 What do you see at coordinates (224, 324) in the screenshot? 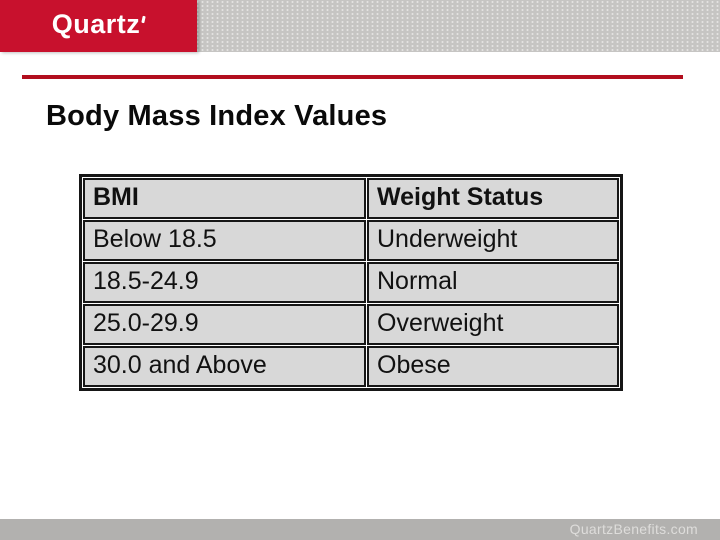
I see `table-cell-bmi: 25.0-29.9` at bounding box center [224, 324].